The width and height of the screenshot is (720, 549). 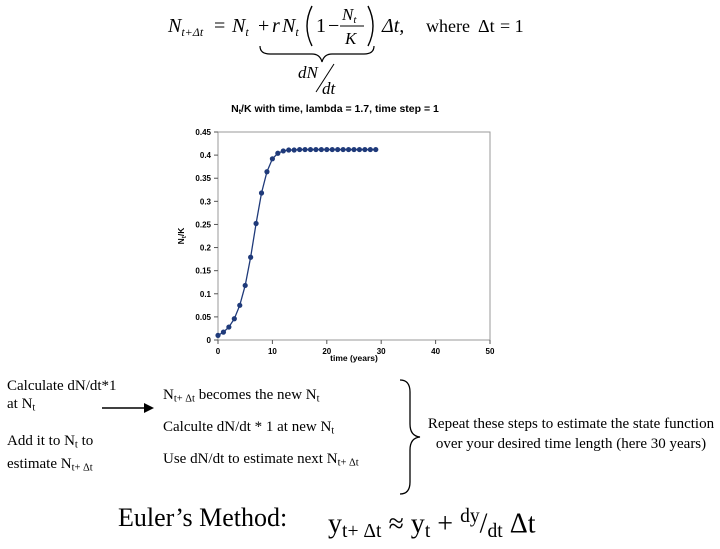 I want to click on formula-left-paren, so click(x=309, y=26).